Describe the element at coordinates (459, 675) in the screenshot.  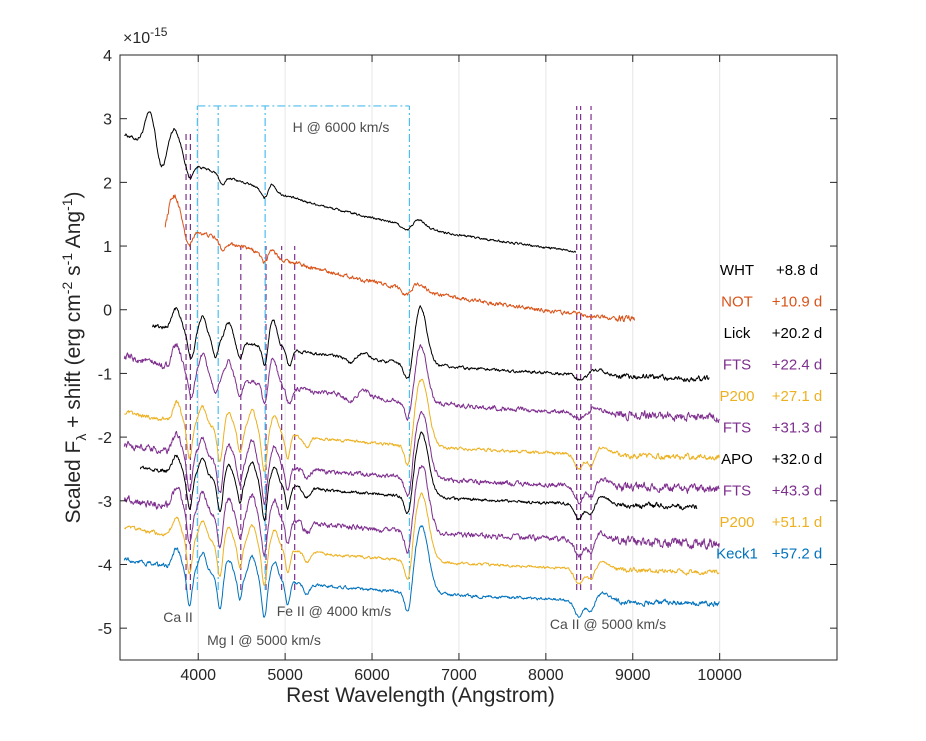
I see `x-tick-label: 7000` at that location.